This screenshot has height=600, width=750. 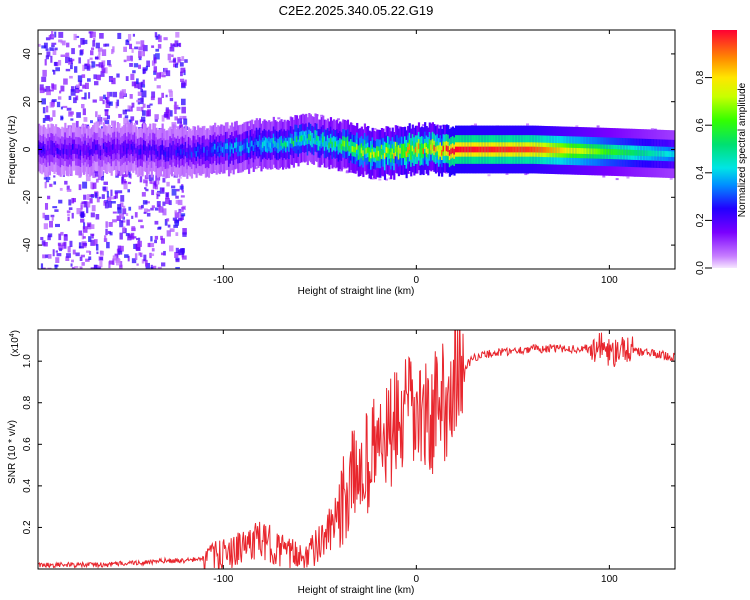 I want to click on colorbar-gradient, so click(x=724, y=149).